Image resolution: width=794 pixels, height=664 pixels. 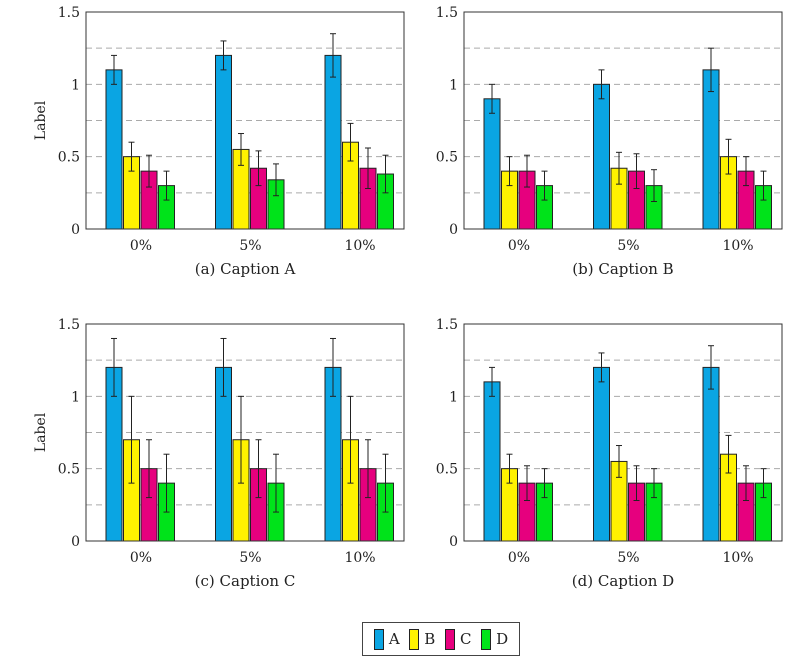 What do you see at coordinates (486, 639) in the screenshot?
I see `legend-swatch-d` at bounding box center [486, 639].